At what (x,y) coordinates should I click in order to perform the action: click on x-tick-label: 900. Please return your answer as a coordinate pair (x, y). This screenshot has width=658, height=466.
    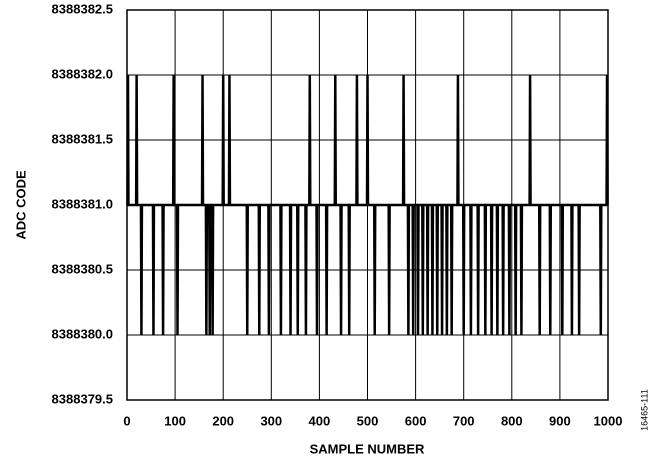
    Looking at the image, I should click on (560, 420).